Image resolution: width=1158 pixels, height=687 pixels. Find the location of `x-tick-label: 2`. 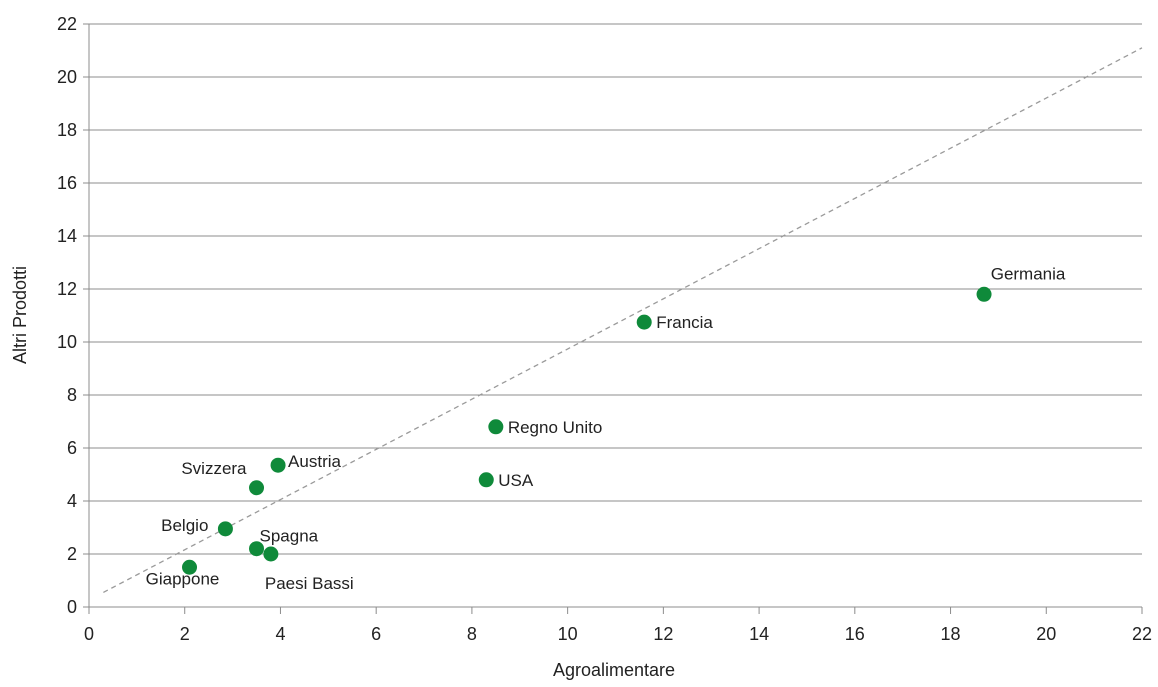

x-tick-label: 2 is located at coordinates (185, 634).